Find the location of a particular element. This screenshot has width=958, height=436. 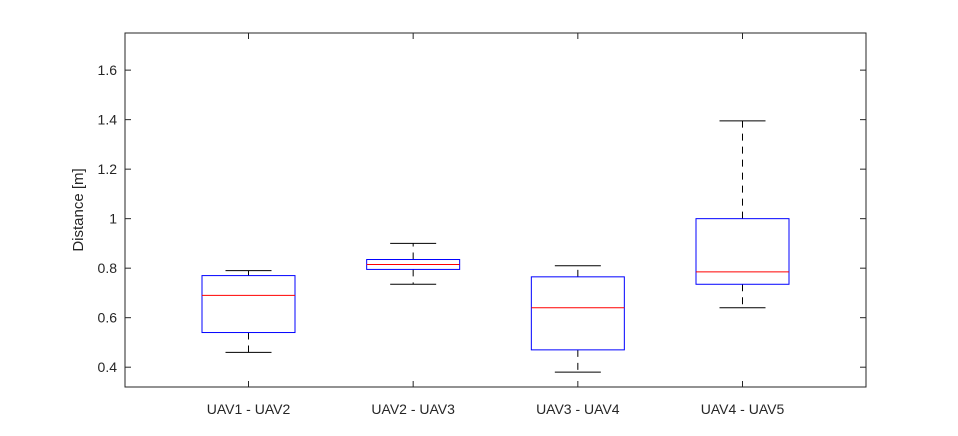

y-tick-label: 0.8 is located at coordinates (108, 268).